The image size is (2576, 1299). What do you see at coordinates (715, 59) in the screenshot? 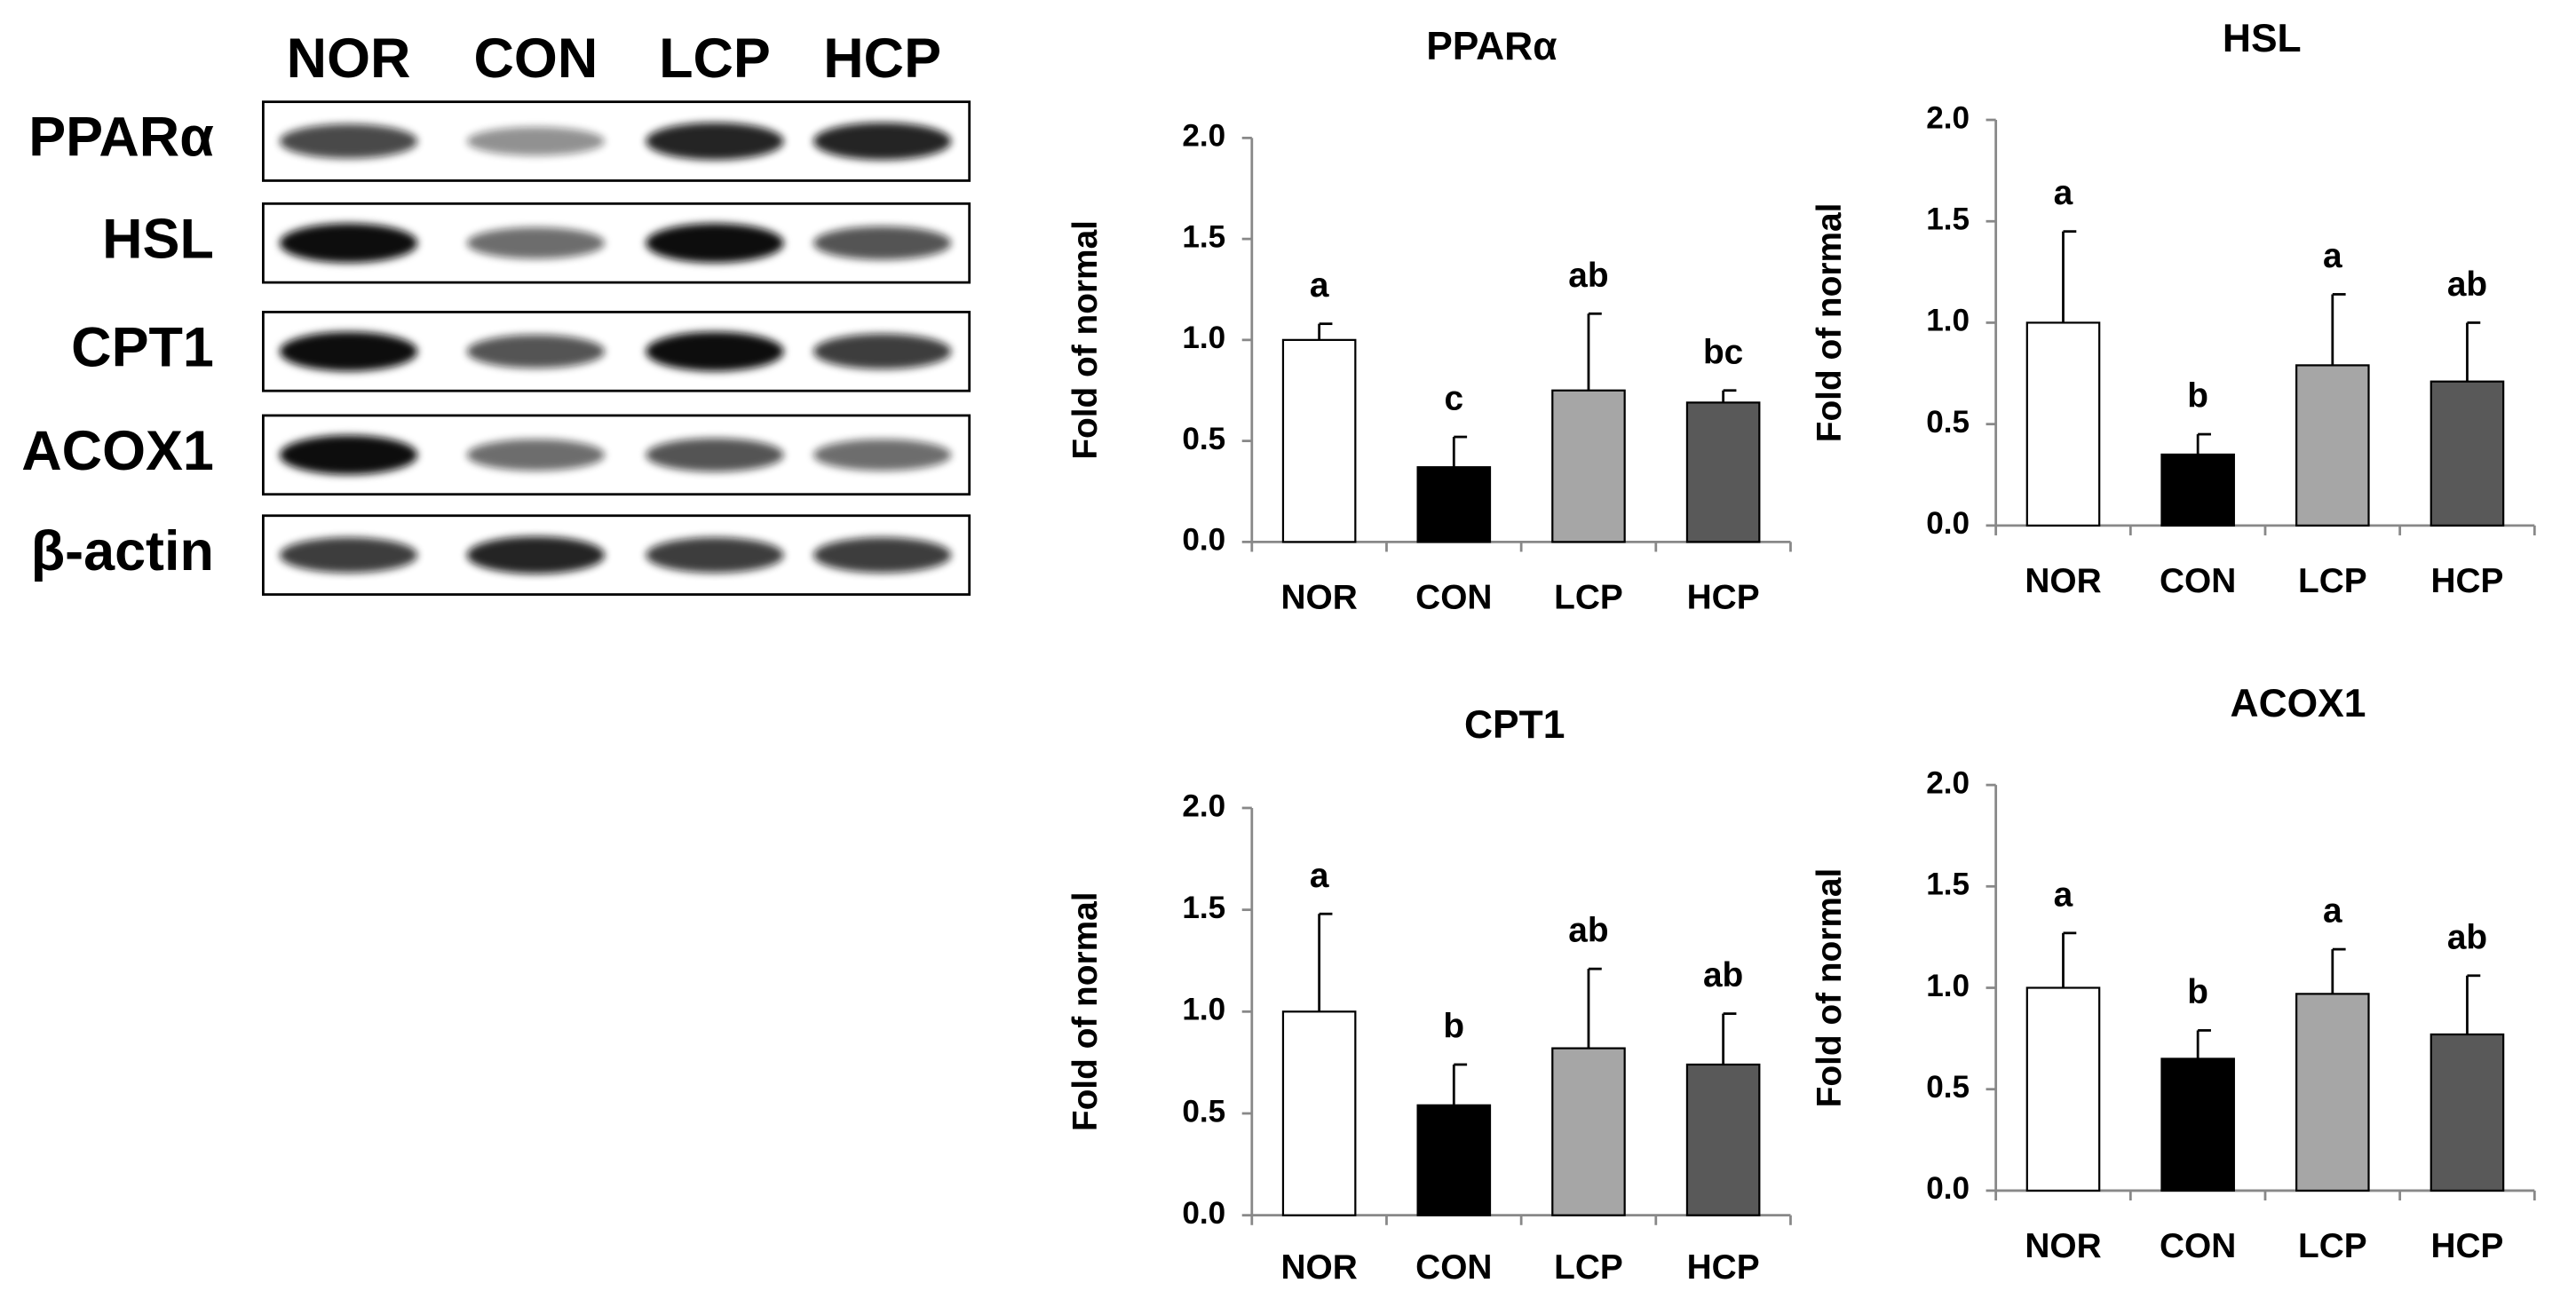
I see `lane-label: LCP` at bounding box center [715, 59].